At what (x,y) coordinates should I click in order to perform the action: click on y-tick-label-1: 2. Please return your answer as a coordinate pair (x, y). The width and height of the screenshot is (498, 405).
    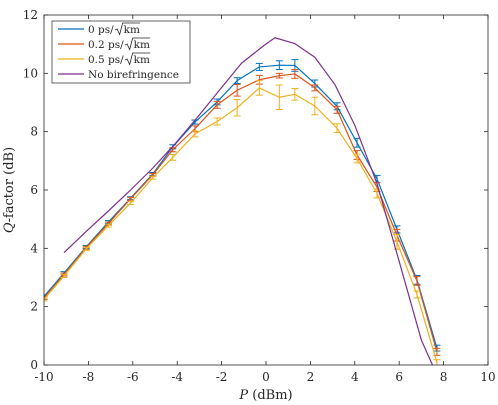
    Looking at the image, I should click on (34, 307).